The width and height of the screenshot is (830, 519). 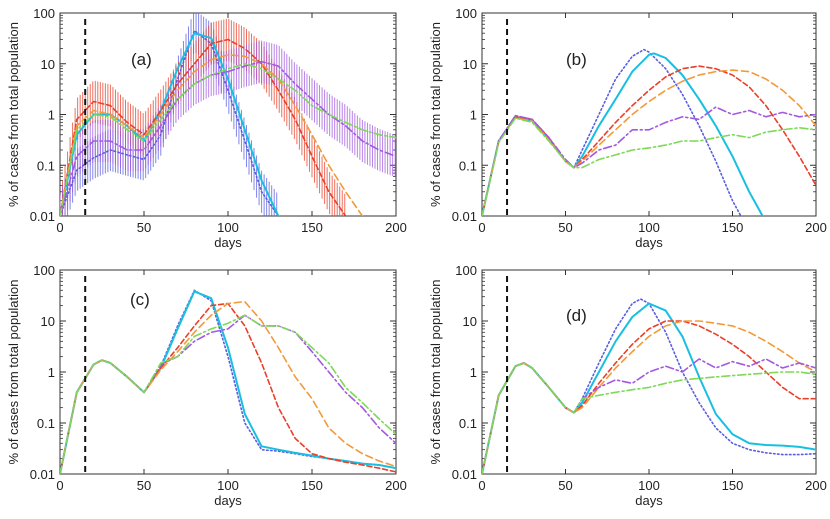 I want to click on panel-label: (b), so click(x=576, y=59).